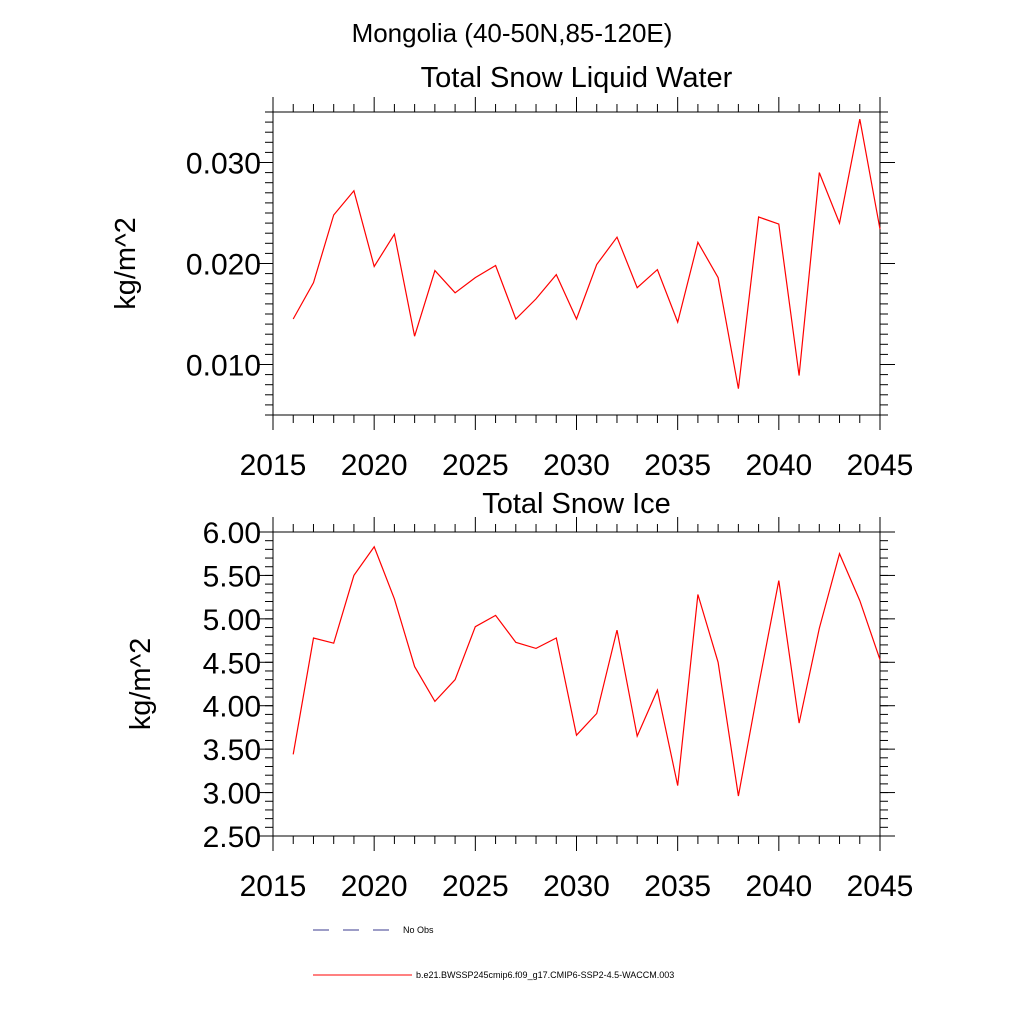  What do you see at coordinates (232, 837) in the screenshot?
I see `y-tick-label: 2.50` at bounding box center [232, 837].